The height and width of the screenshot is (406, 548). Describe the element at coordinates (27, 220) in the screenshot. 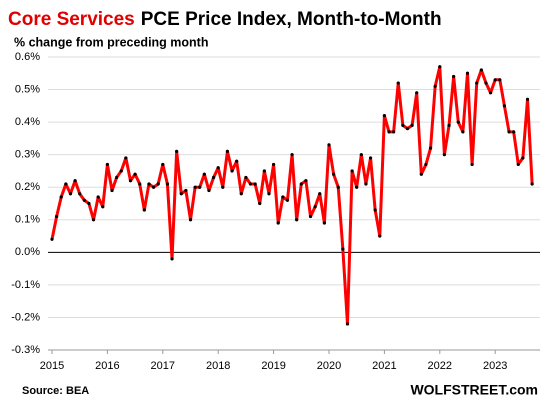

I see `y-tick-label: 0.1%` at that location.